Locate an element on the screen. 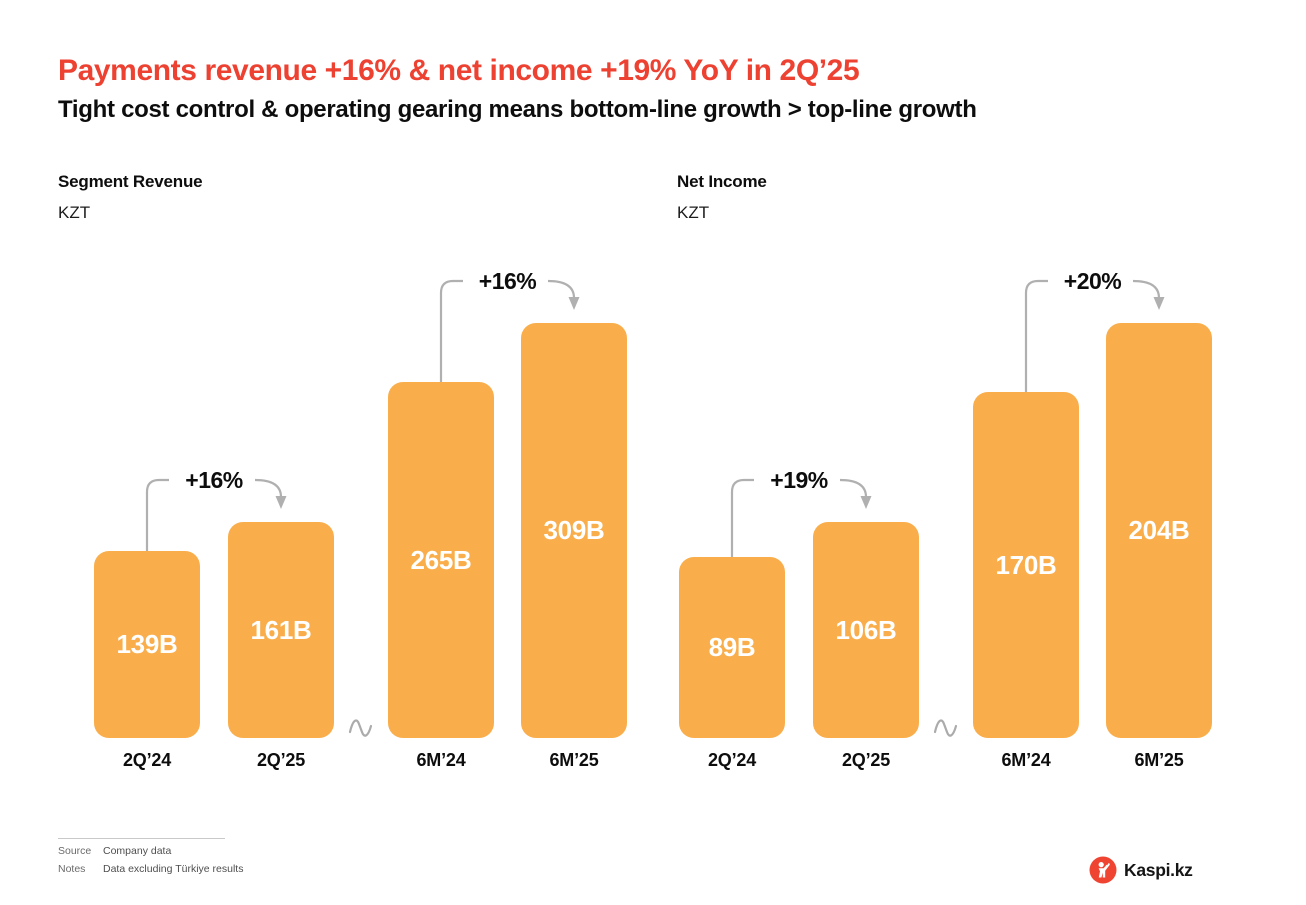 The height and width of the screenshot is (905, 1306). bar-value-label: 204B is located at coordinates (1159, 530).